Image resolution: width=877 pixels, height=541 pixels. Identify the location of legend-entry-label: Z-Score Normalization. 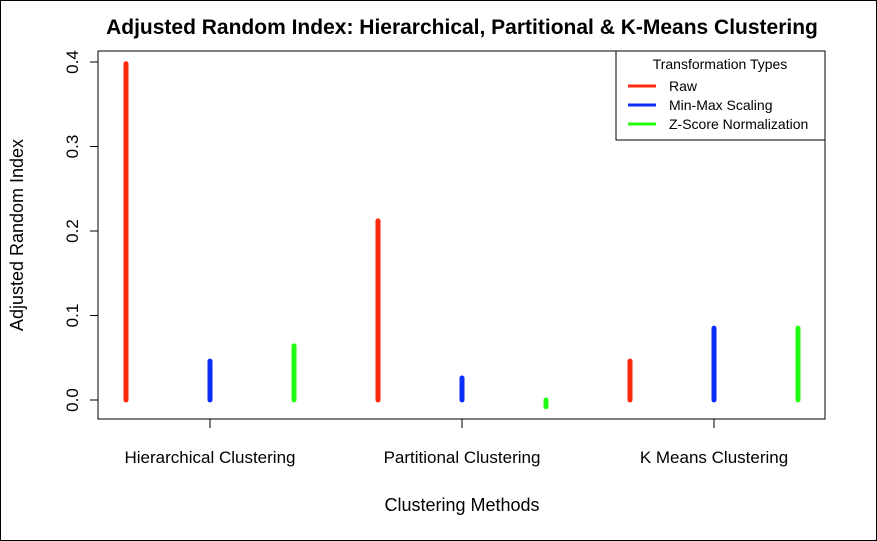
(738, 124).